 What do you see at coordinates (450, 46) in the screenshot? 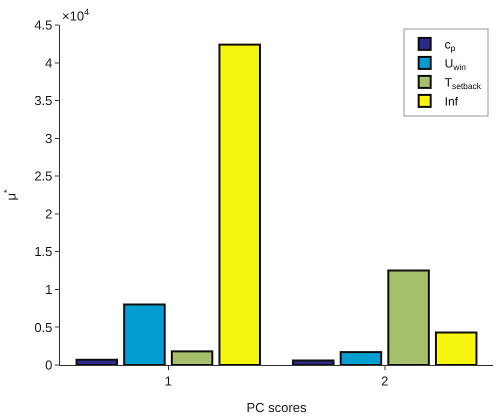
I see `legend-label: c$_{p}$` at bounding box center [450, 46].